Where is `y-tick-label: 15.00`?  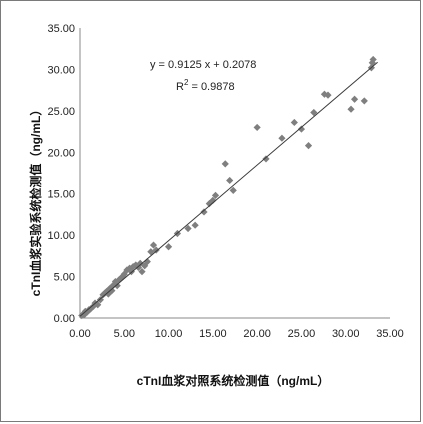 y-tick-label: 15.00 is located at coordinates (61, 195).